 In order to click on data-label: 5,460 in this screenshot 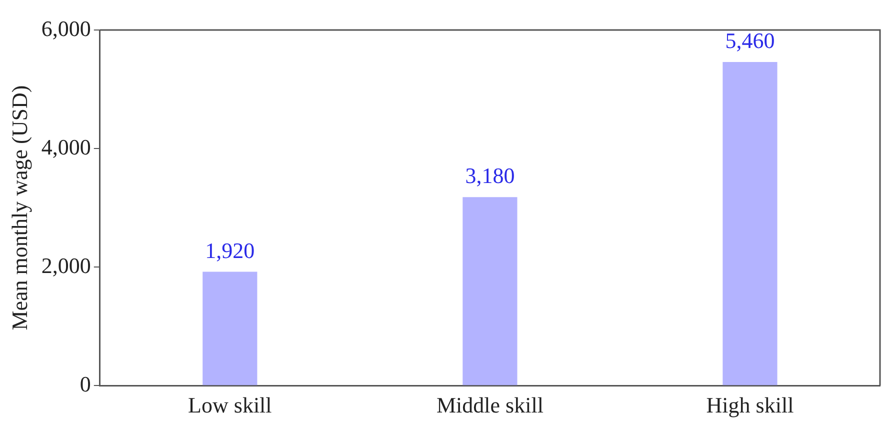, I will do `click(750, 41)`.